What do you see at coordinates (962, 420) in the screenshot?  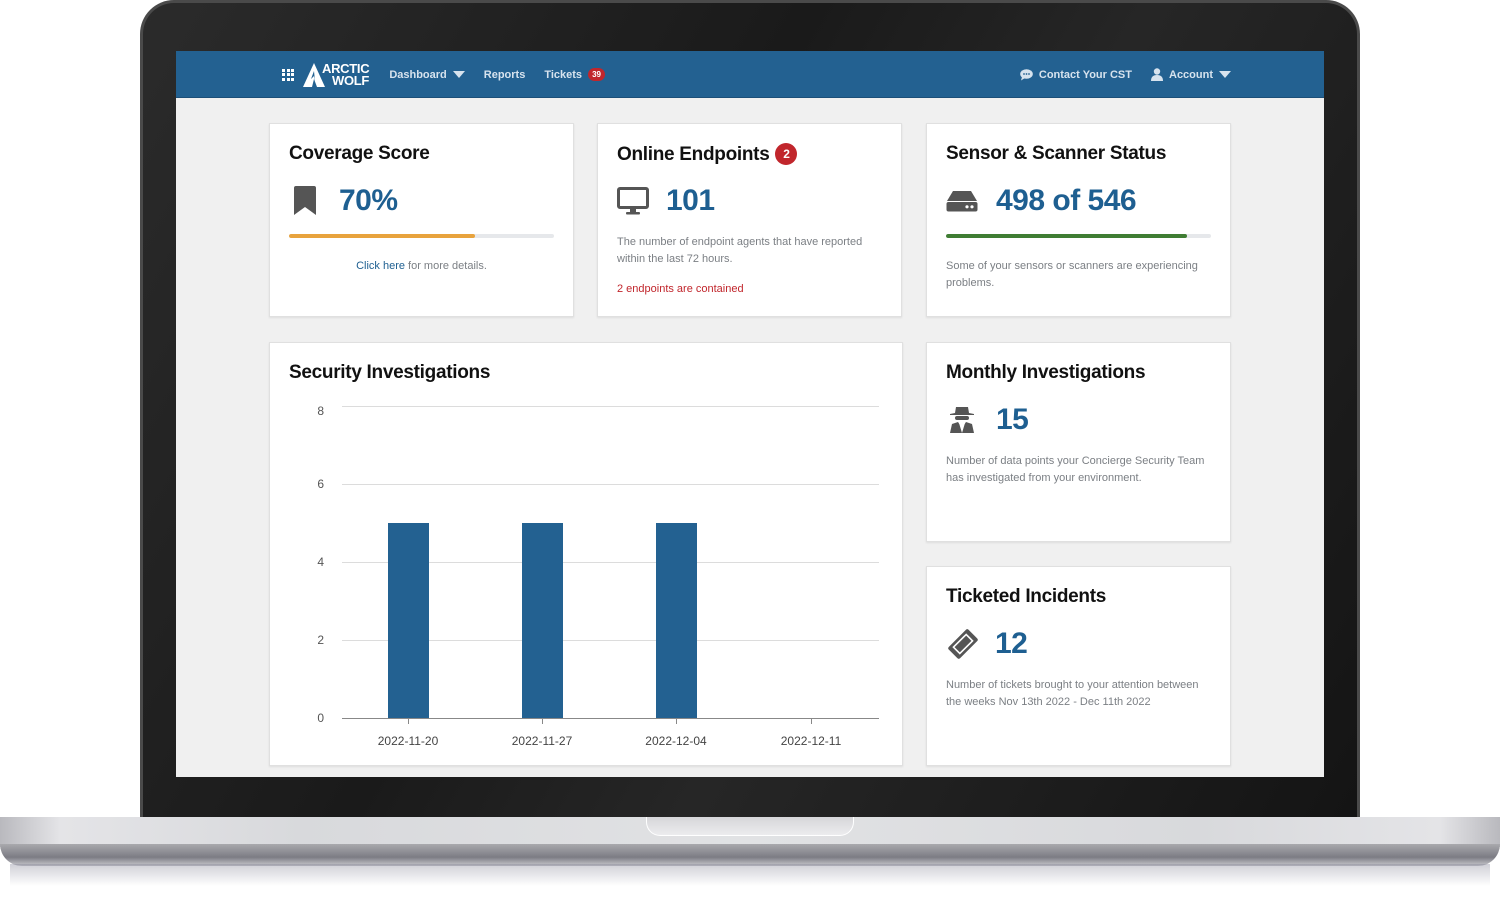 I see `spy-icon` at bounding box center [962, 420].